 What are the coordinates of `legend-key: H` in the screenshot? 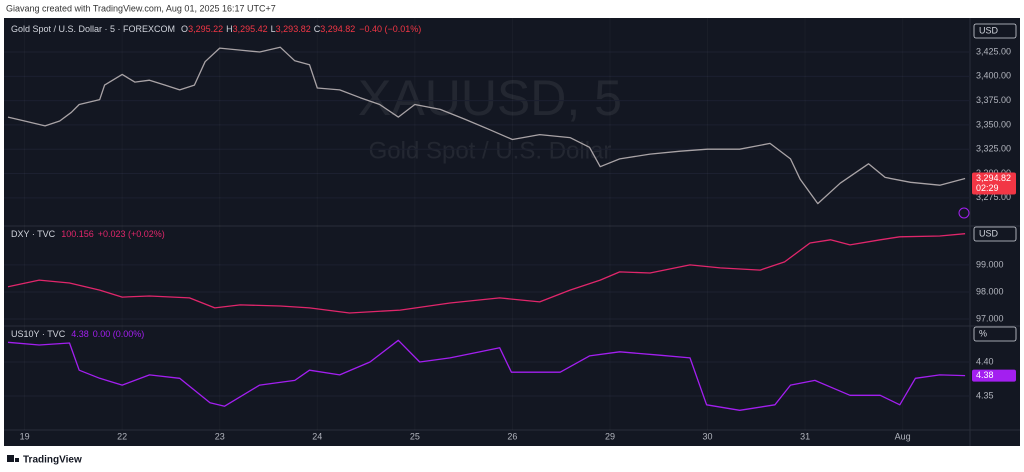 It's located at (229, 29).